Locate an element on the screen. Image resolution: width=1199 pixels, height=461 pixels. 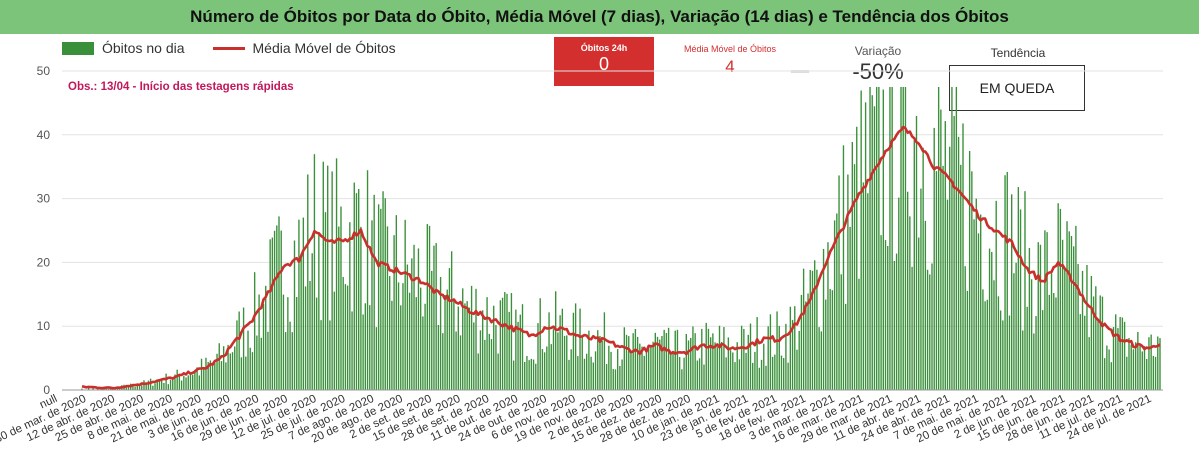
kpi-variacao-label: Variação is located at coordinates (878, 51).